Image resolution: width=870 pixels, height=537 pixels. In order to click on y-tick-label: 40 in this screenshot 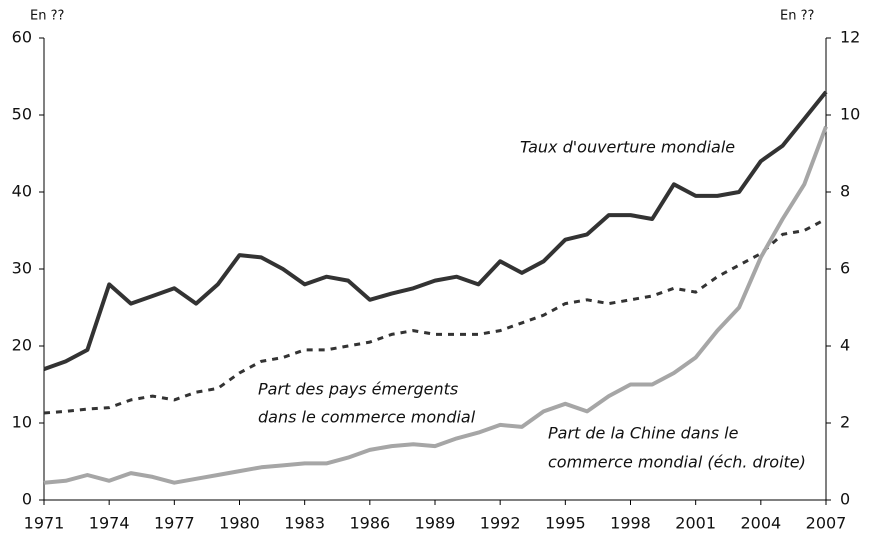, I will do `click(22, 191)`.